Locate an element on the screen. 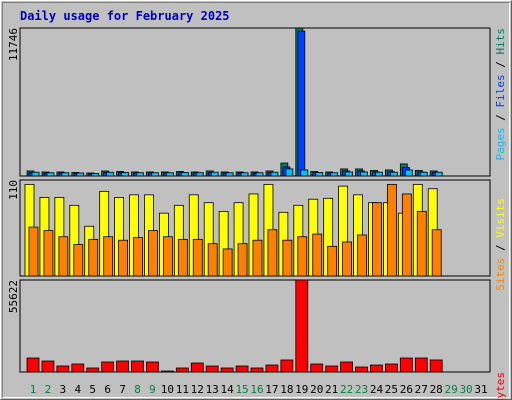 The height and width of the screenshot is (400, 512). x-tick-label: 11 is located at coordinates (182, 389).